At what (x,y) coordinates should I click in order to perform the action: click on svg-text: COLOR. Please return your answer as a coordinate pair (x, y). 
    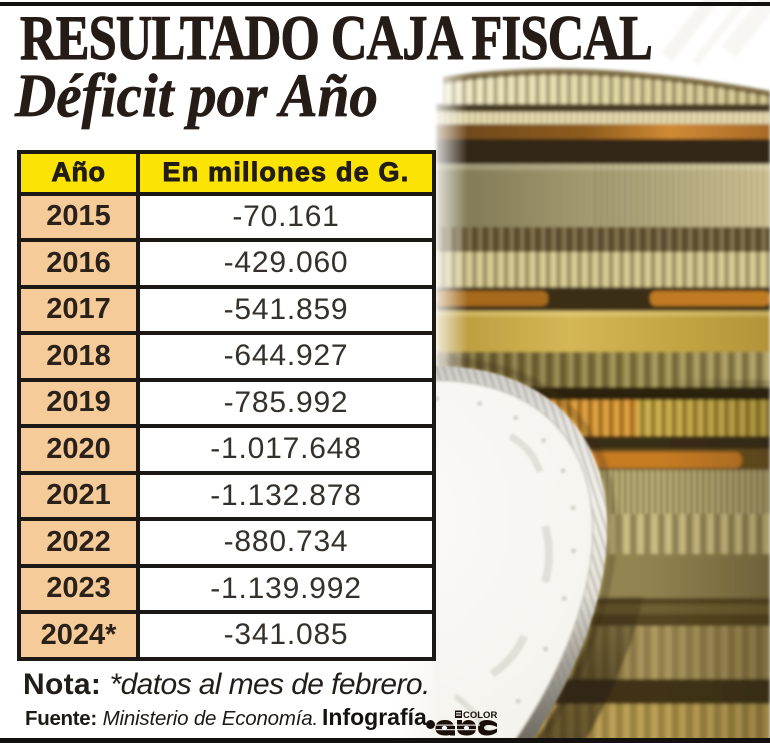
    Looking at the image, I should click on (480, 715).